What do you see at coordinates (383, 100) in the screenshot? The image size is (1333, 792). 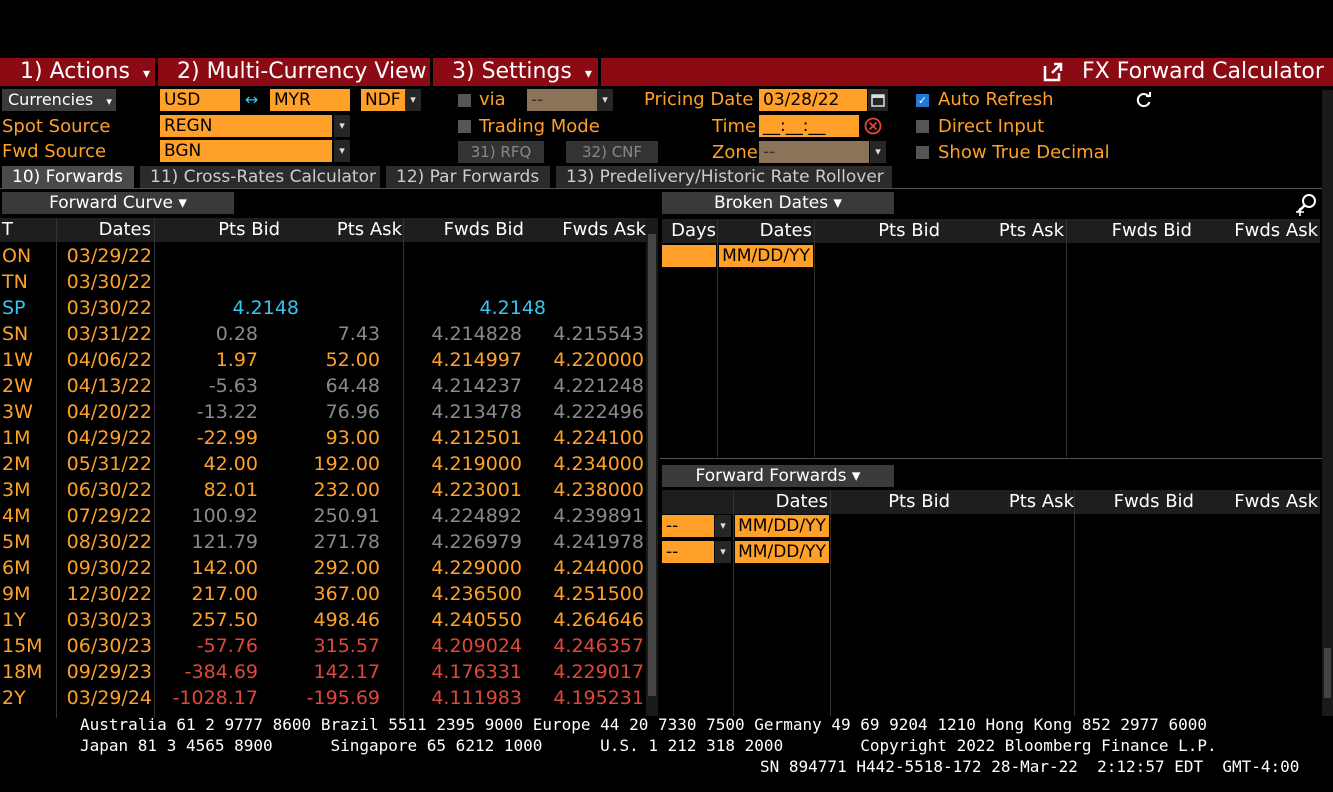 I see `ndf-dropdown: NDF` at bounding box center [383, 100].